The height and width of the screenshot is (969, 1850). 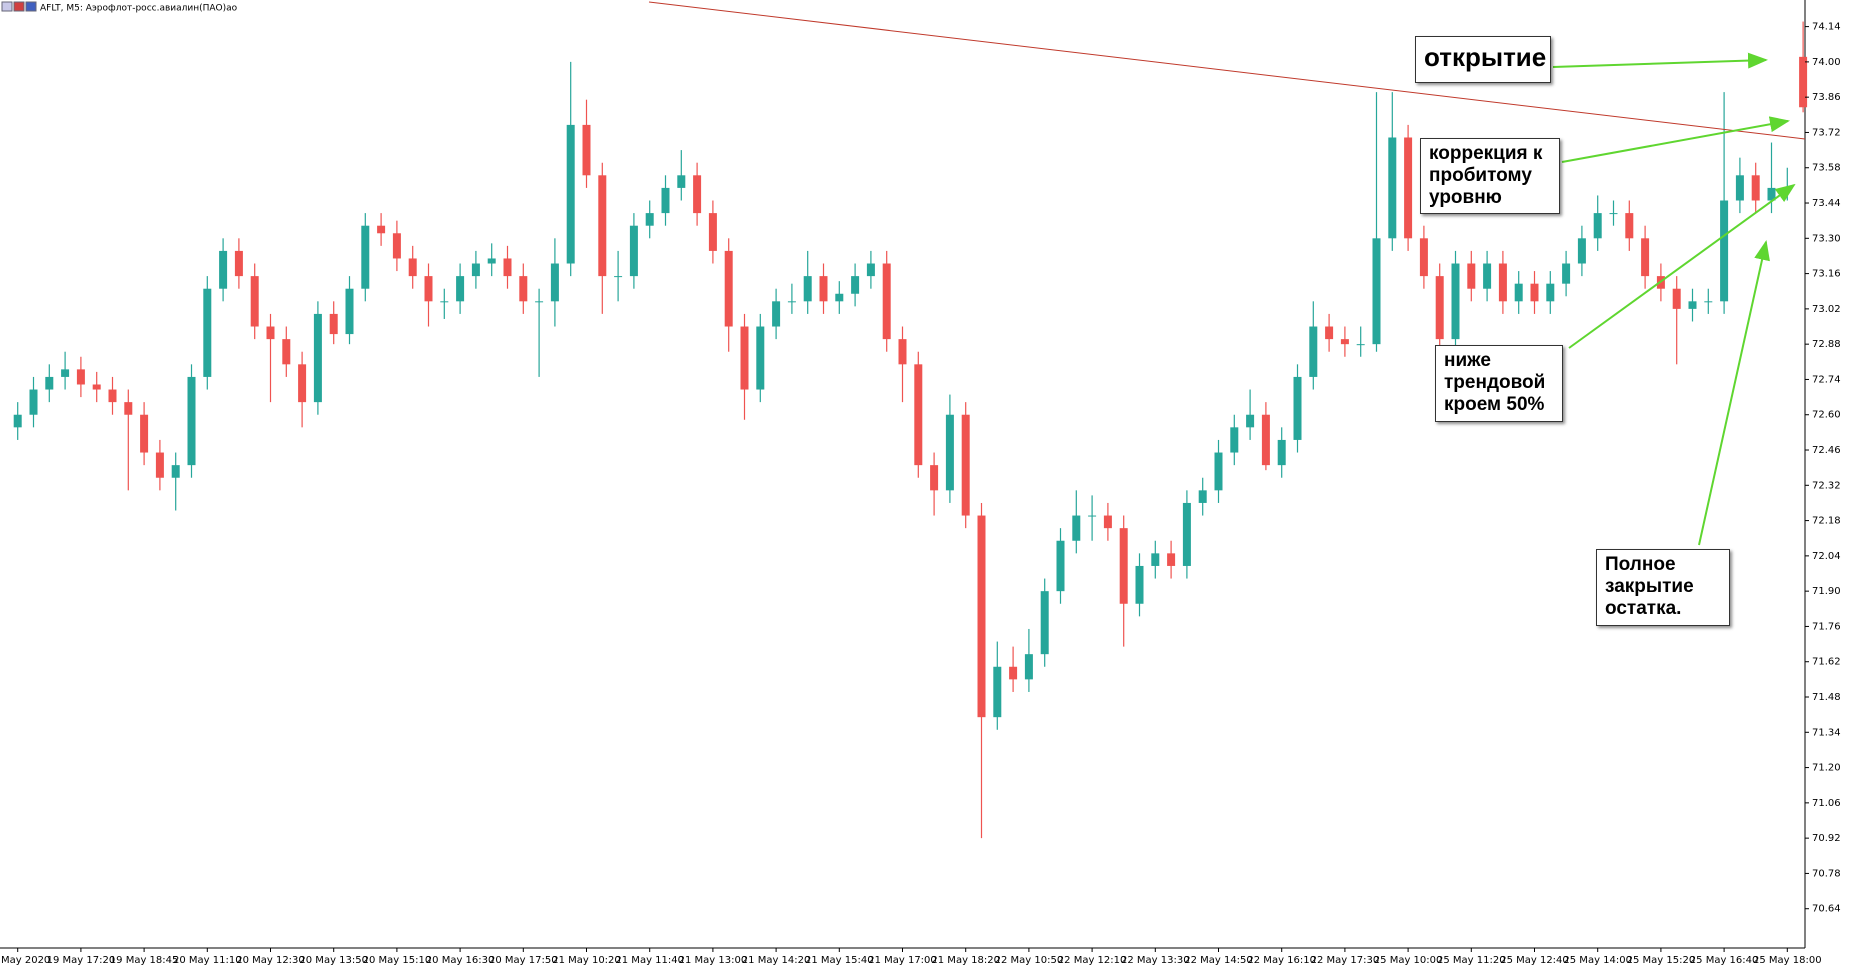 What do you see at coordinates (1826, 873) in the screenshot?
I see `y-tick-label: 70.78` at bounding box center [1826, 873].